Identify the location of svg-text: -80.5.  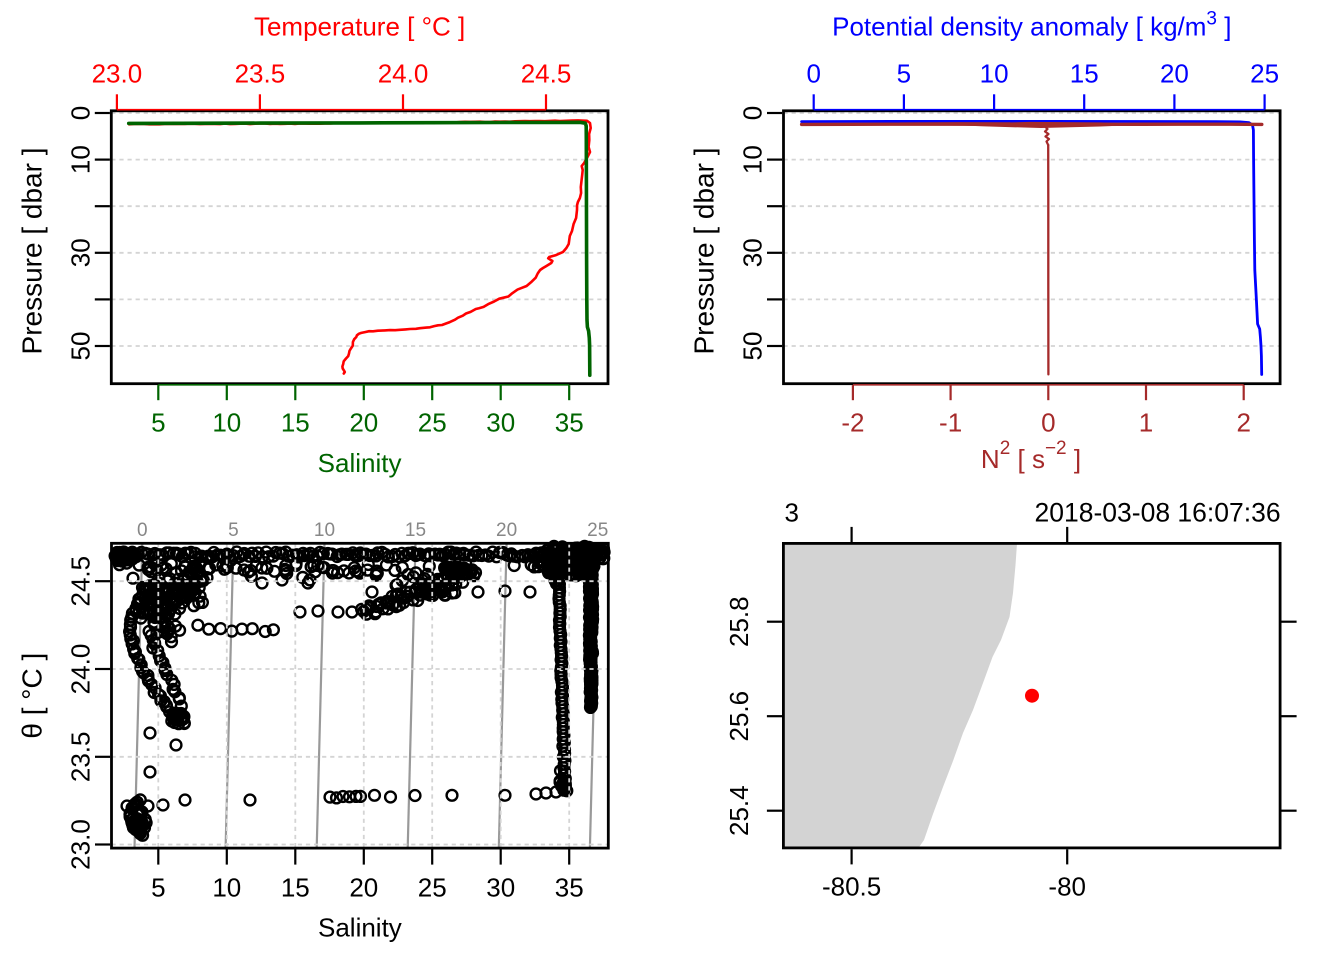
(851, 887).